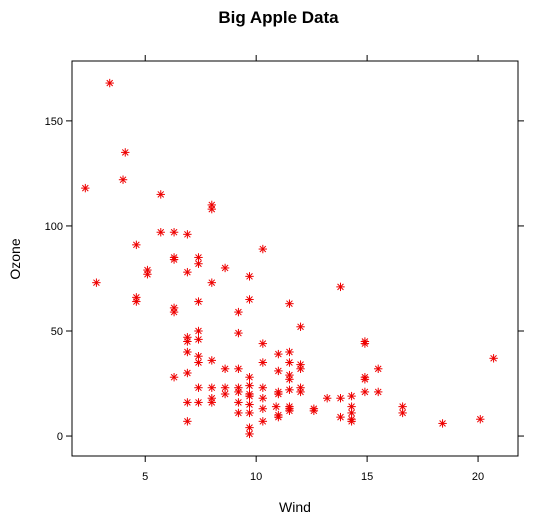 This screenshot has width=557, height=528. I want to click on x-tick-label: 10, so click(256, 477).